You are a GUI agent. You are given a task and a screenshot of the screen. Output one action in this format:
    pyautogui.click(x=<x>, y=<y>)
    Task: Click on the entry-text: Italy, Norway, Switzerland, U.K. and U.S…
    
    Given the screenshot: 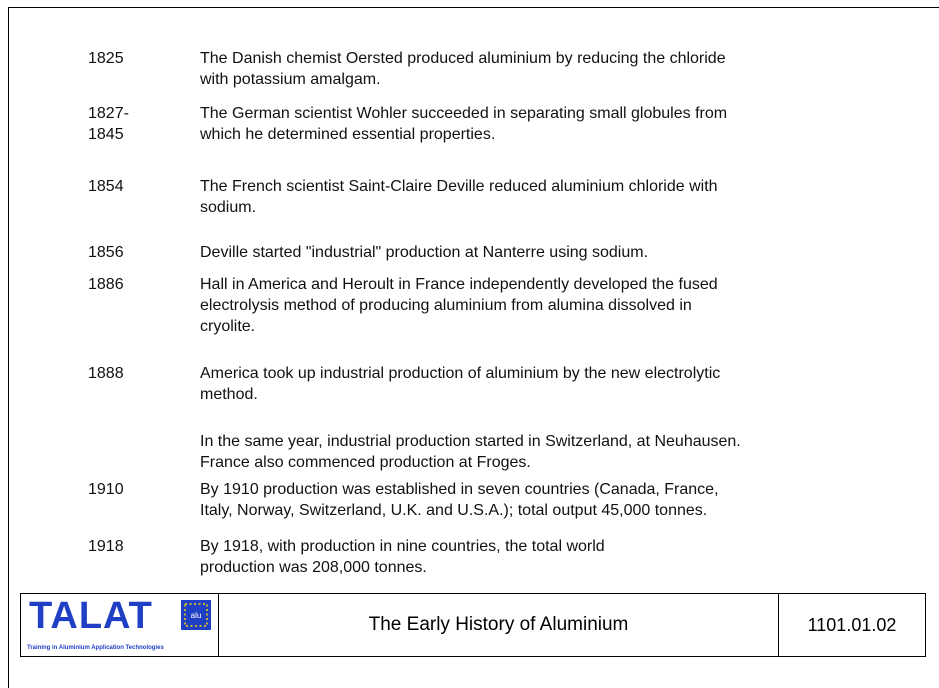 What is the action you would take?
    pyautogui.click(x=454, y=510)
    